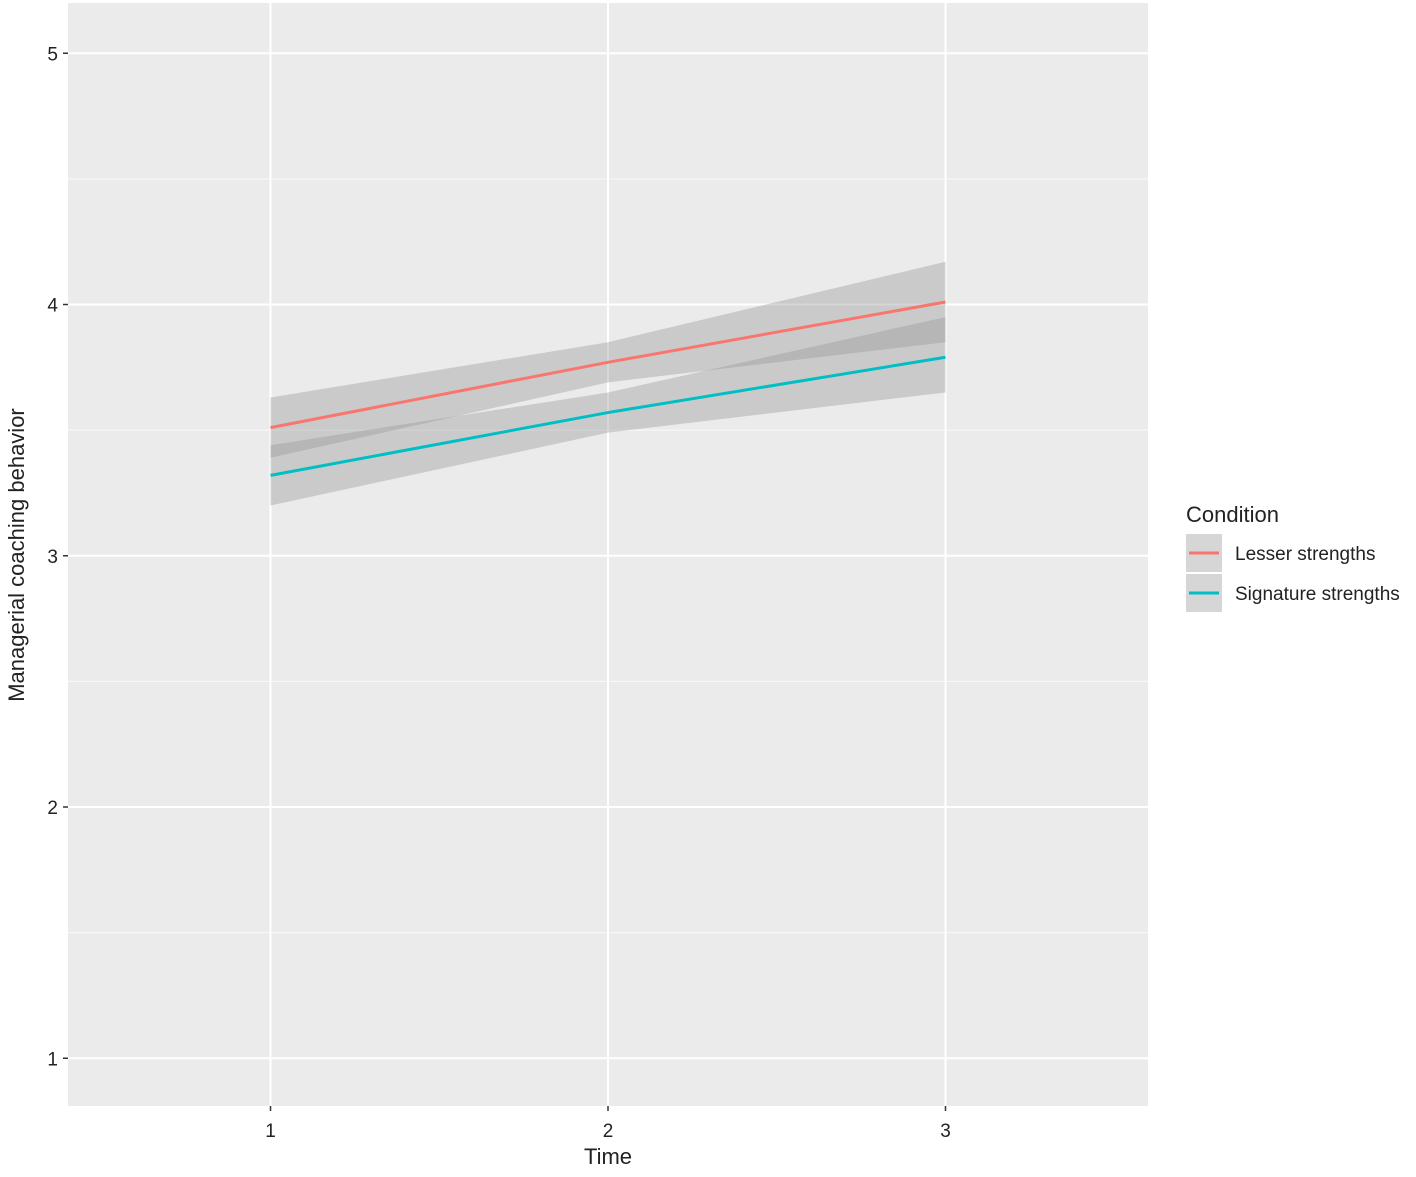 The height and width of the screenshot is (1177, 1416). What do you see at coordinates (608, 1156) in the screenshot?
I see `x-axis-title: Time` at bounding box center [608, 1156].